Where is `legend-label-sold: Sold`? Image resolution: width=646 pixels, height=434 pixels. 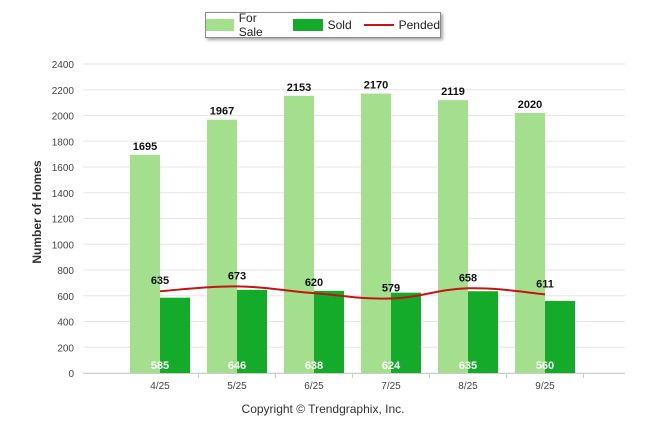 legend-label-sold: Sold is located at coordinates (339, 25).